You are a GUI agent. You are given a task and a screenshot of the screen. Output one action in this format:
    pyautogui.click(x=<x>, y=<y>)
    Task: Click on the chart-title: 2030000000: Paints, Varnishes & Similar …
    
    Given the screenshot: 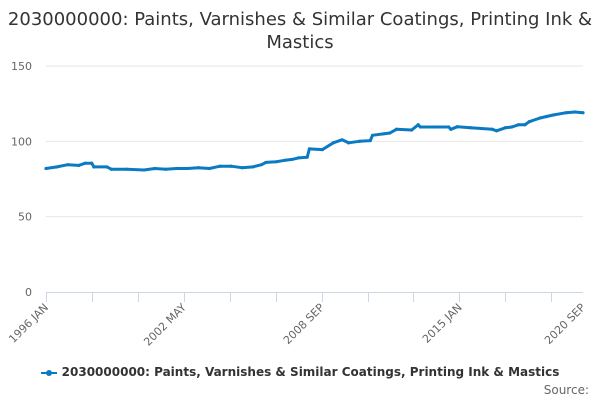 What is the action you would take?
    pyautogui.click(x=300, y=31)
    